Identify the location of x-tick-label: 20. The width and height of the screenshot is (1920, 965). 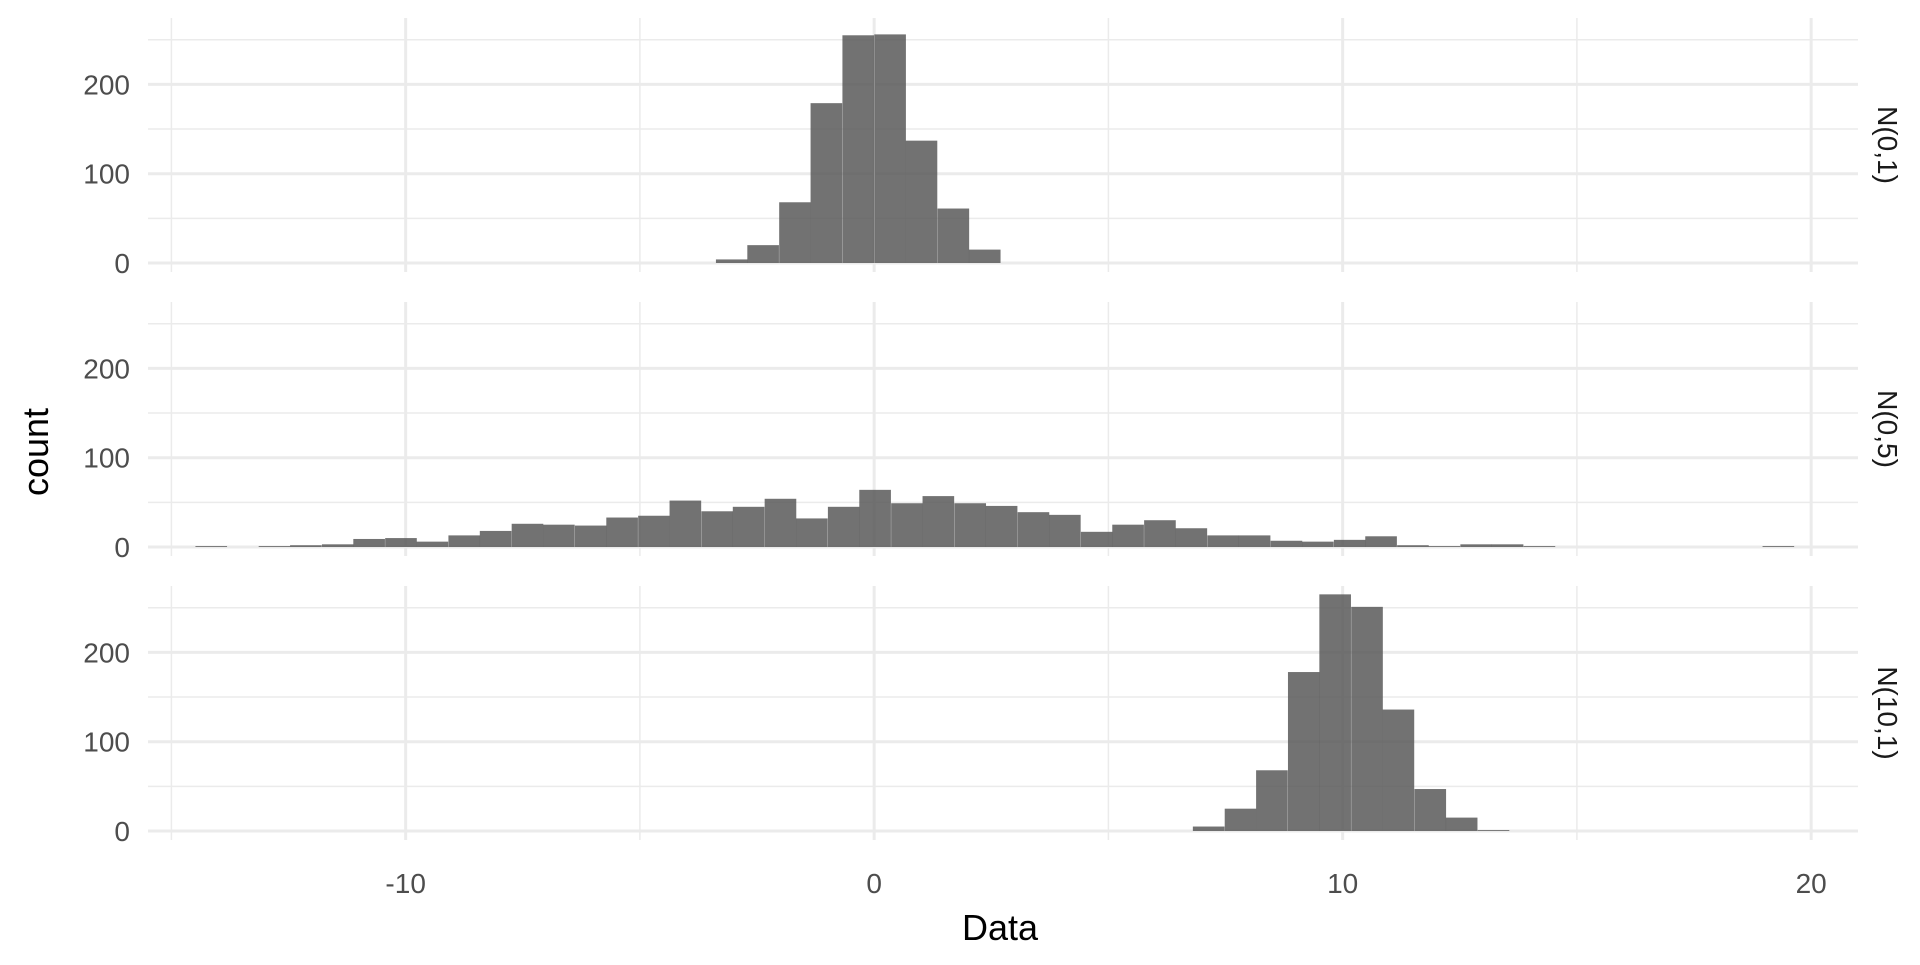
(1811, 883).